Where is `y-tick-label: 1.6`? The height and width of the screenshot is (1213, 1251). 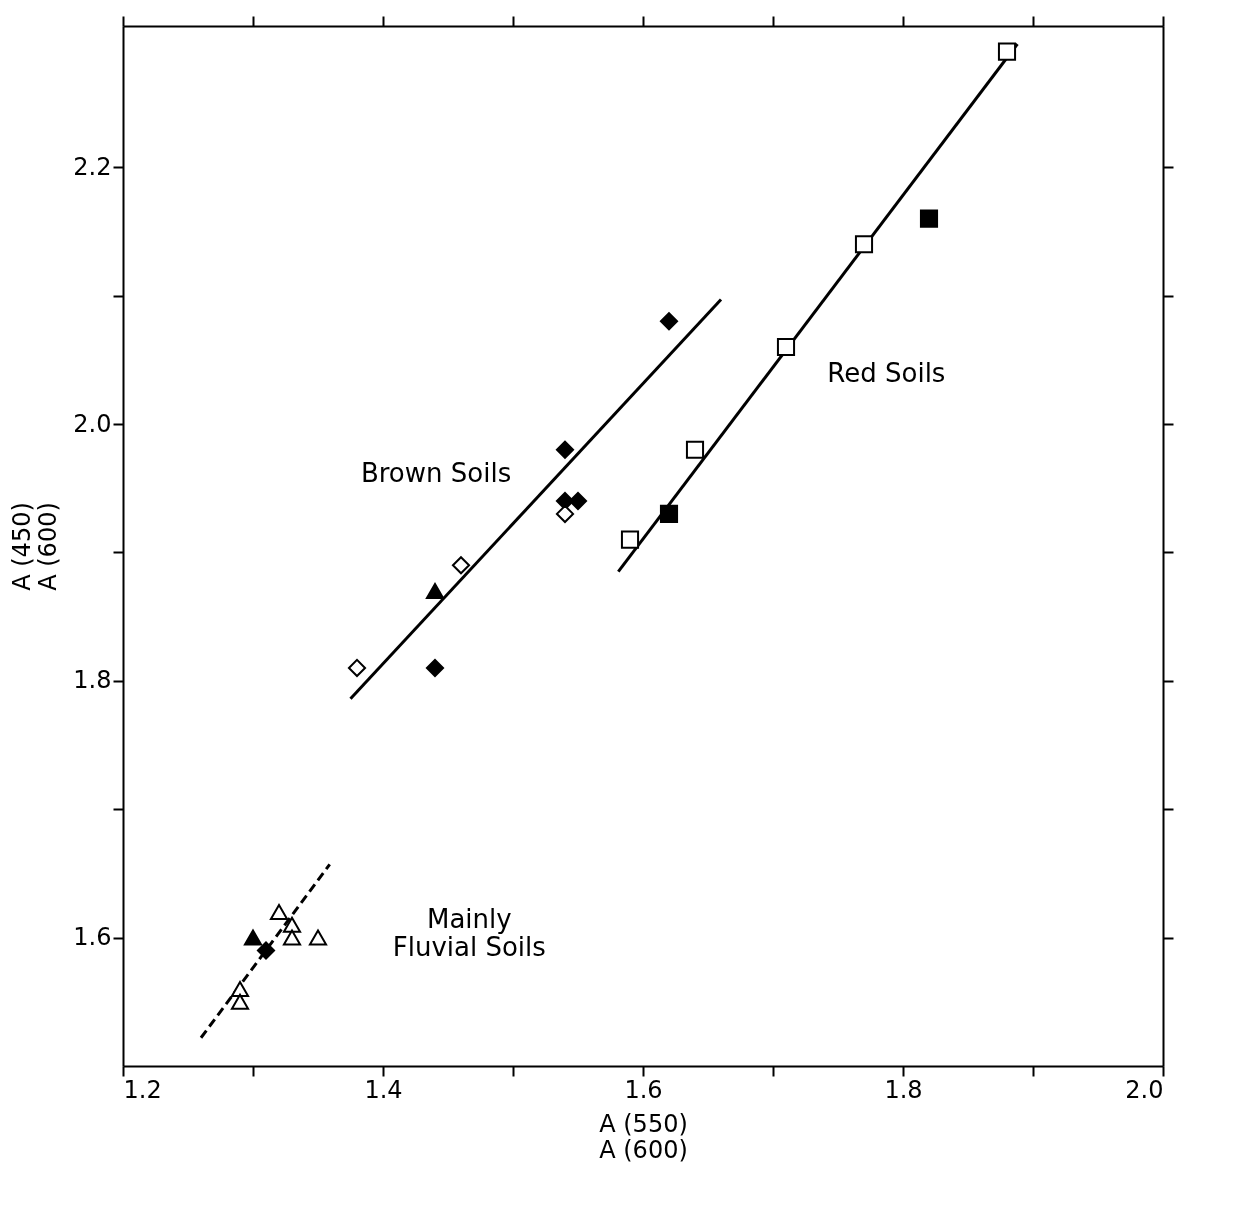 y-tick-label: 1.6 is located at coordinates (92, 937).